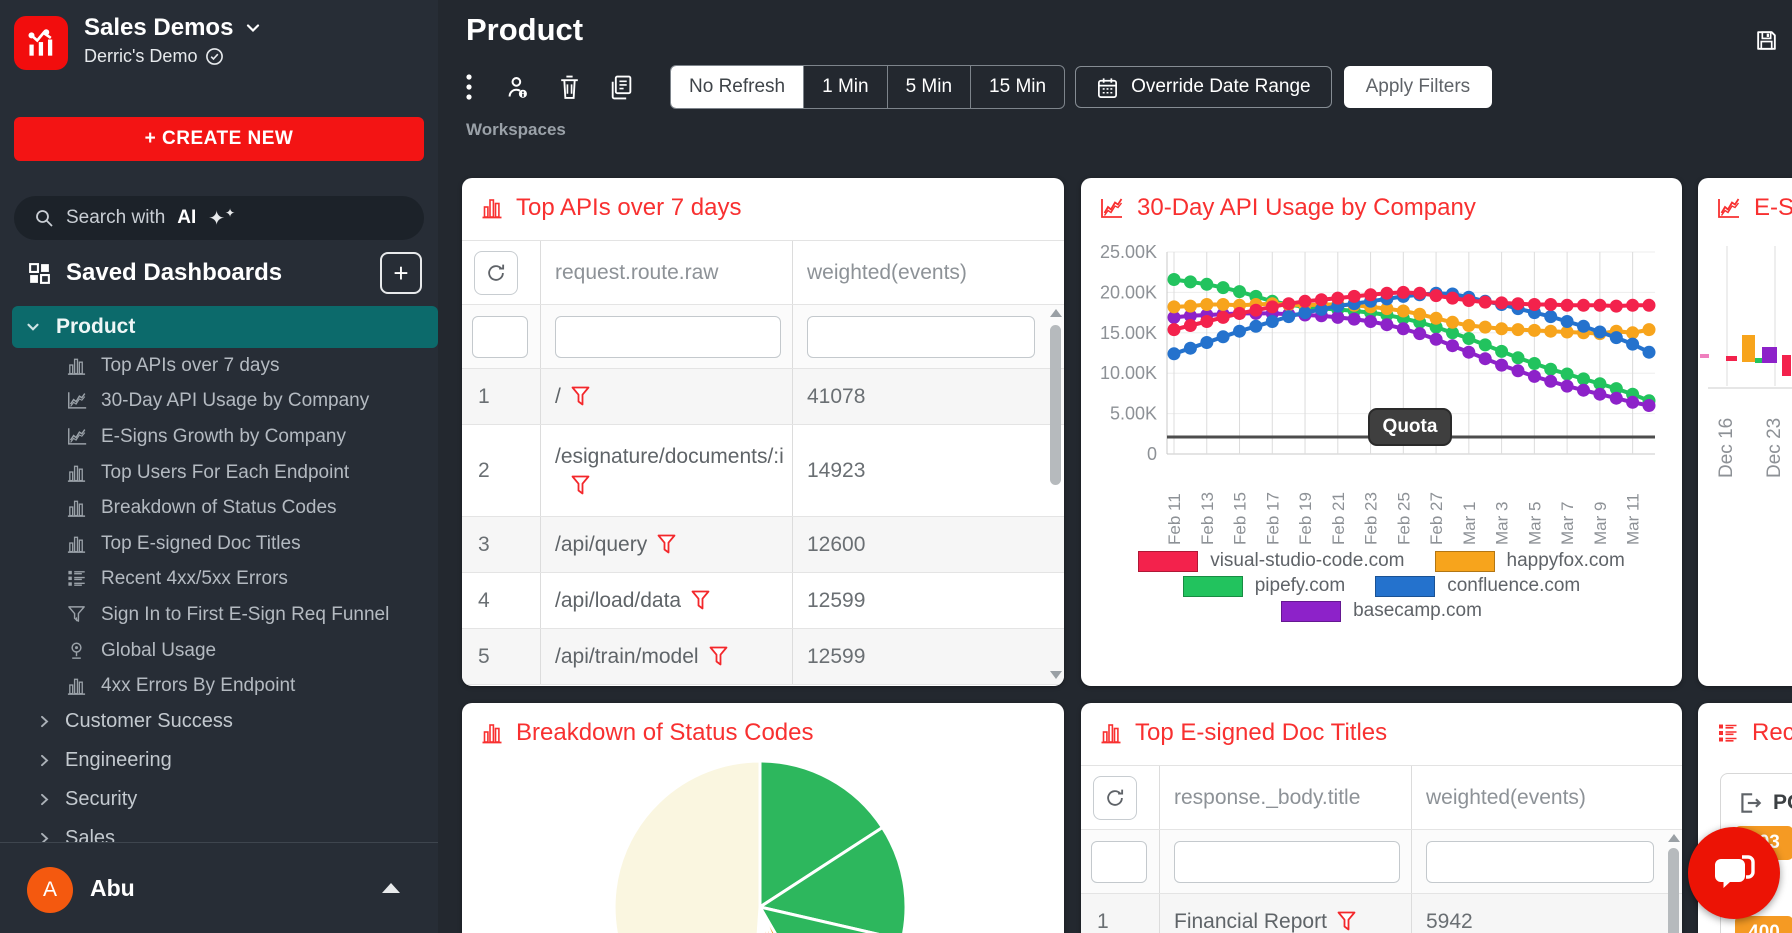  Describe the element at coordinates (1773, 207) in the screenshot. I see `card-title-label: E-Signs Growth by Company` at that location.